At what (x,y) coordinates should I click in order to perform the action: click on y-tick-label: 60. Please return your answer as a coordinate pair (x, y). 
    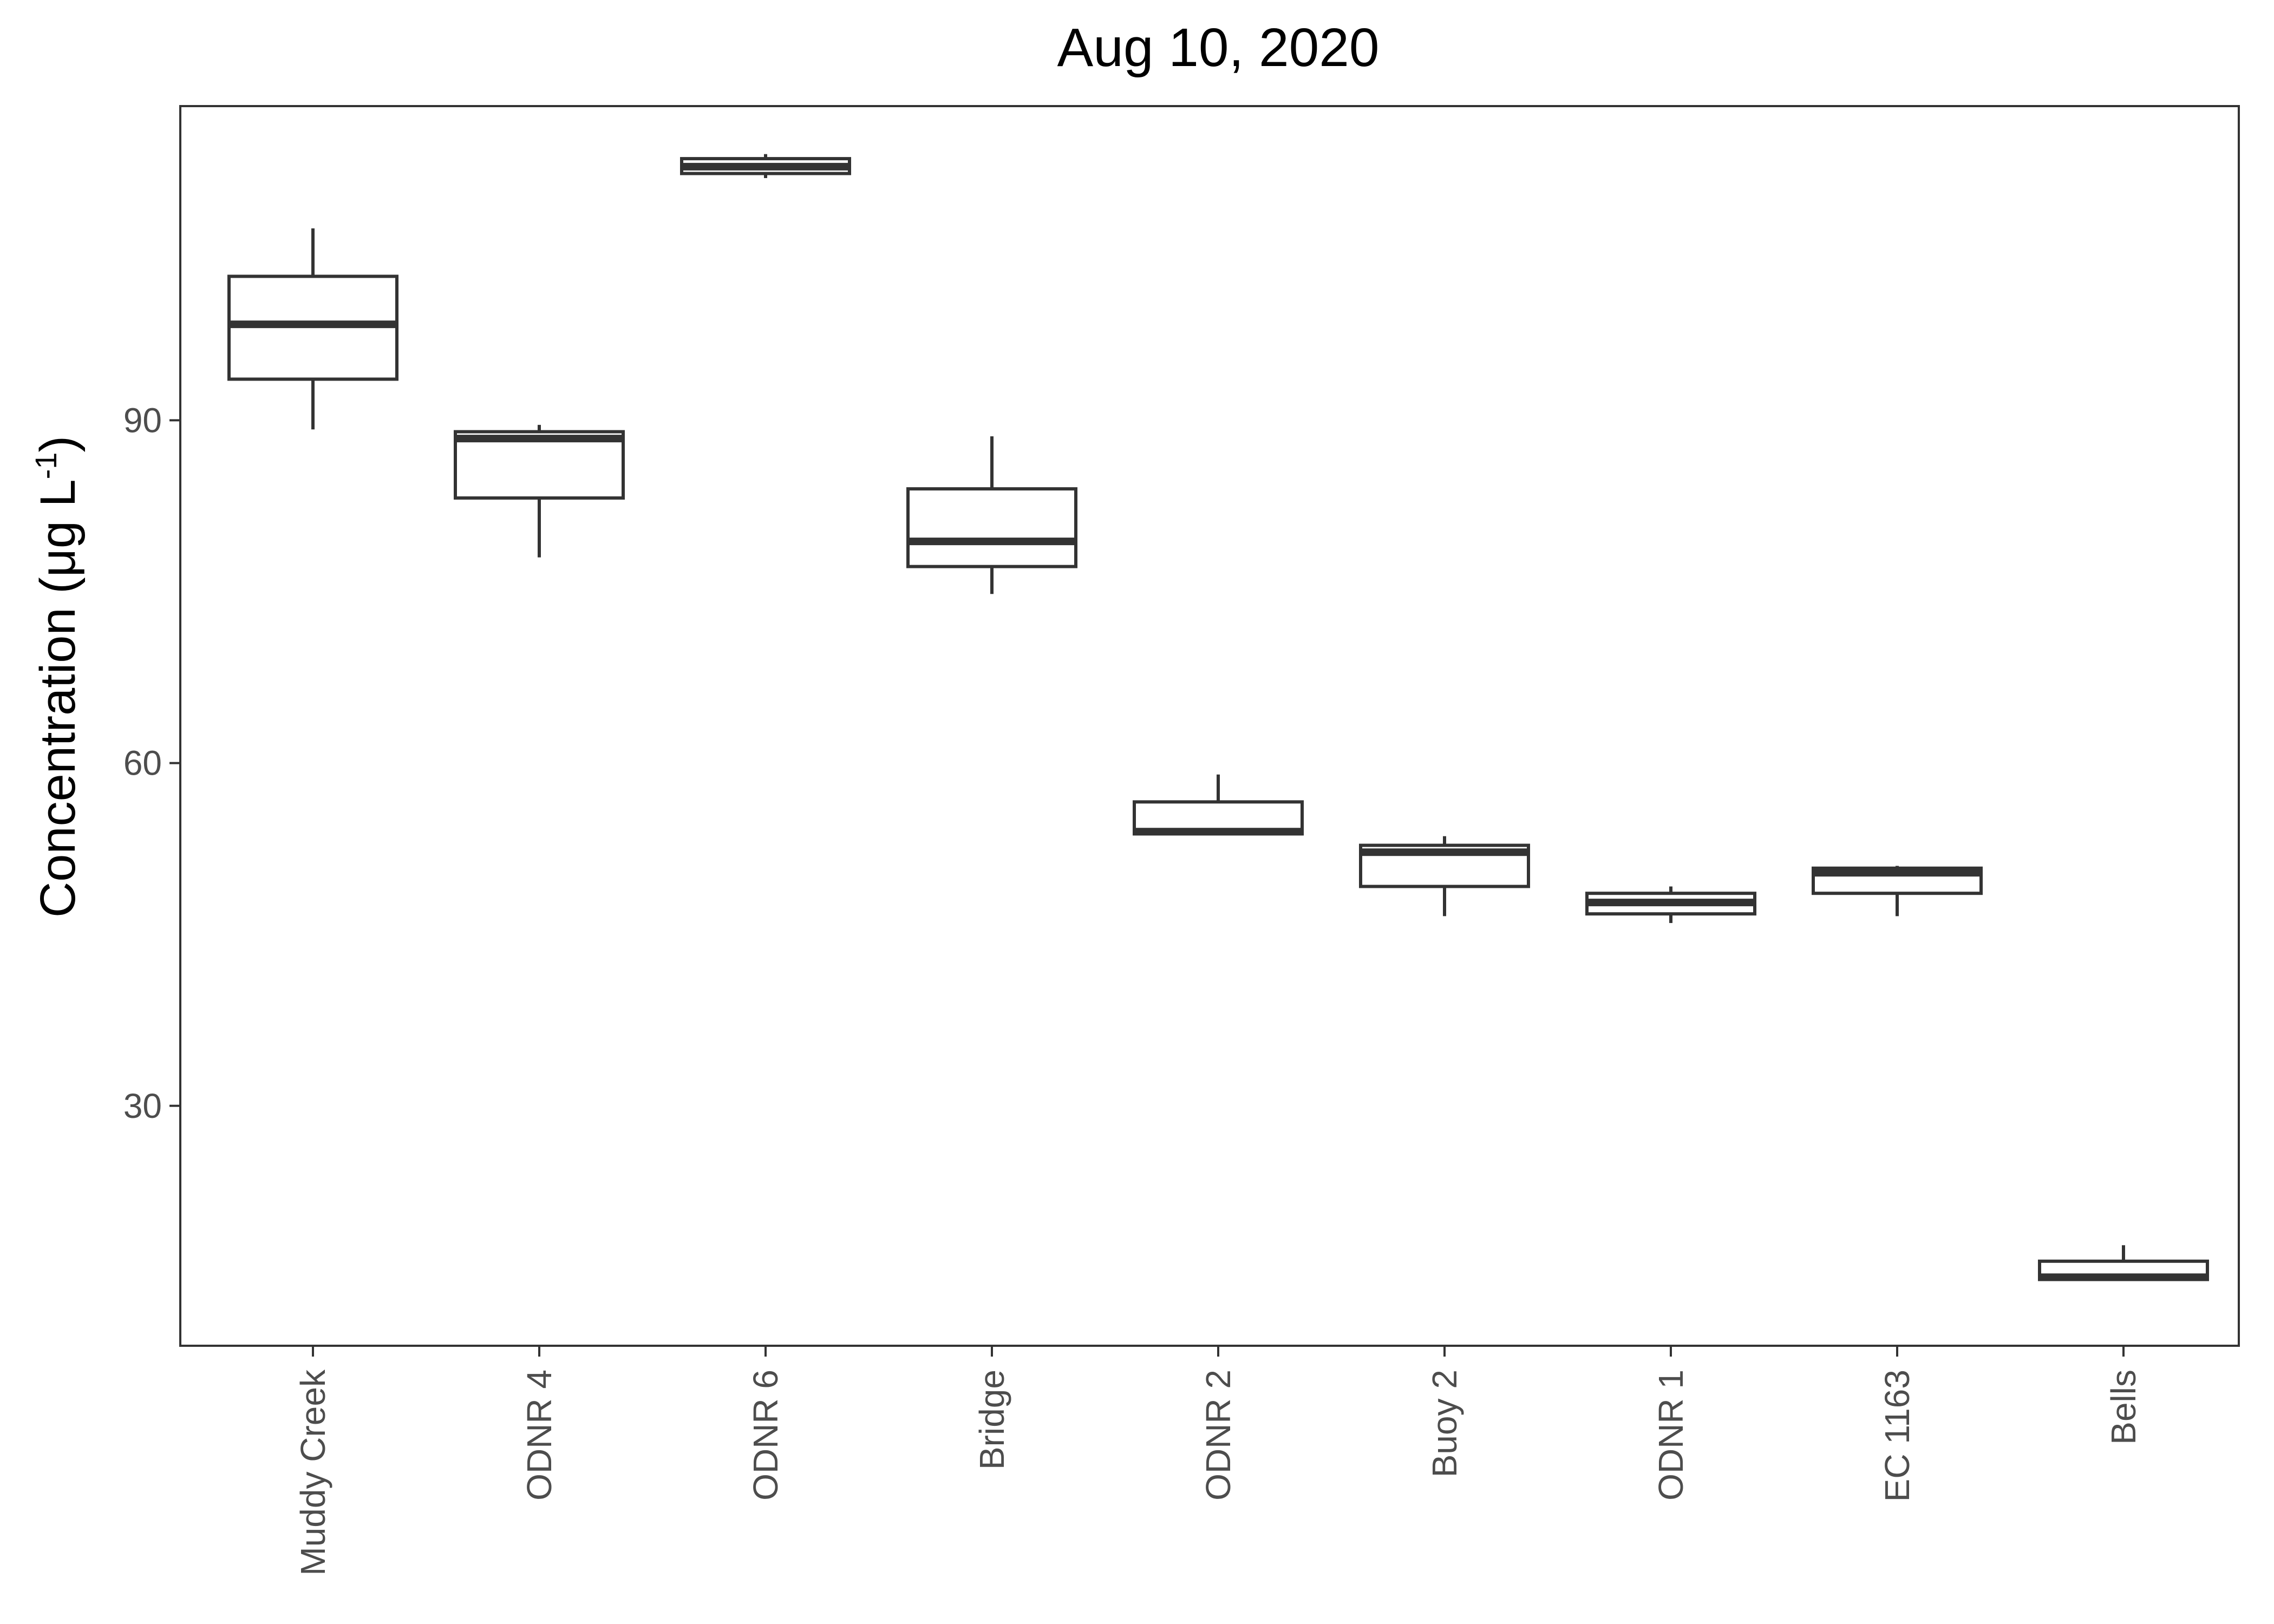
    Looking at the image, I should click on (143, 763).